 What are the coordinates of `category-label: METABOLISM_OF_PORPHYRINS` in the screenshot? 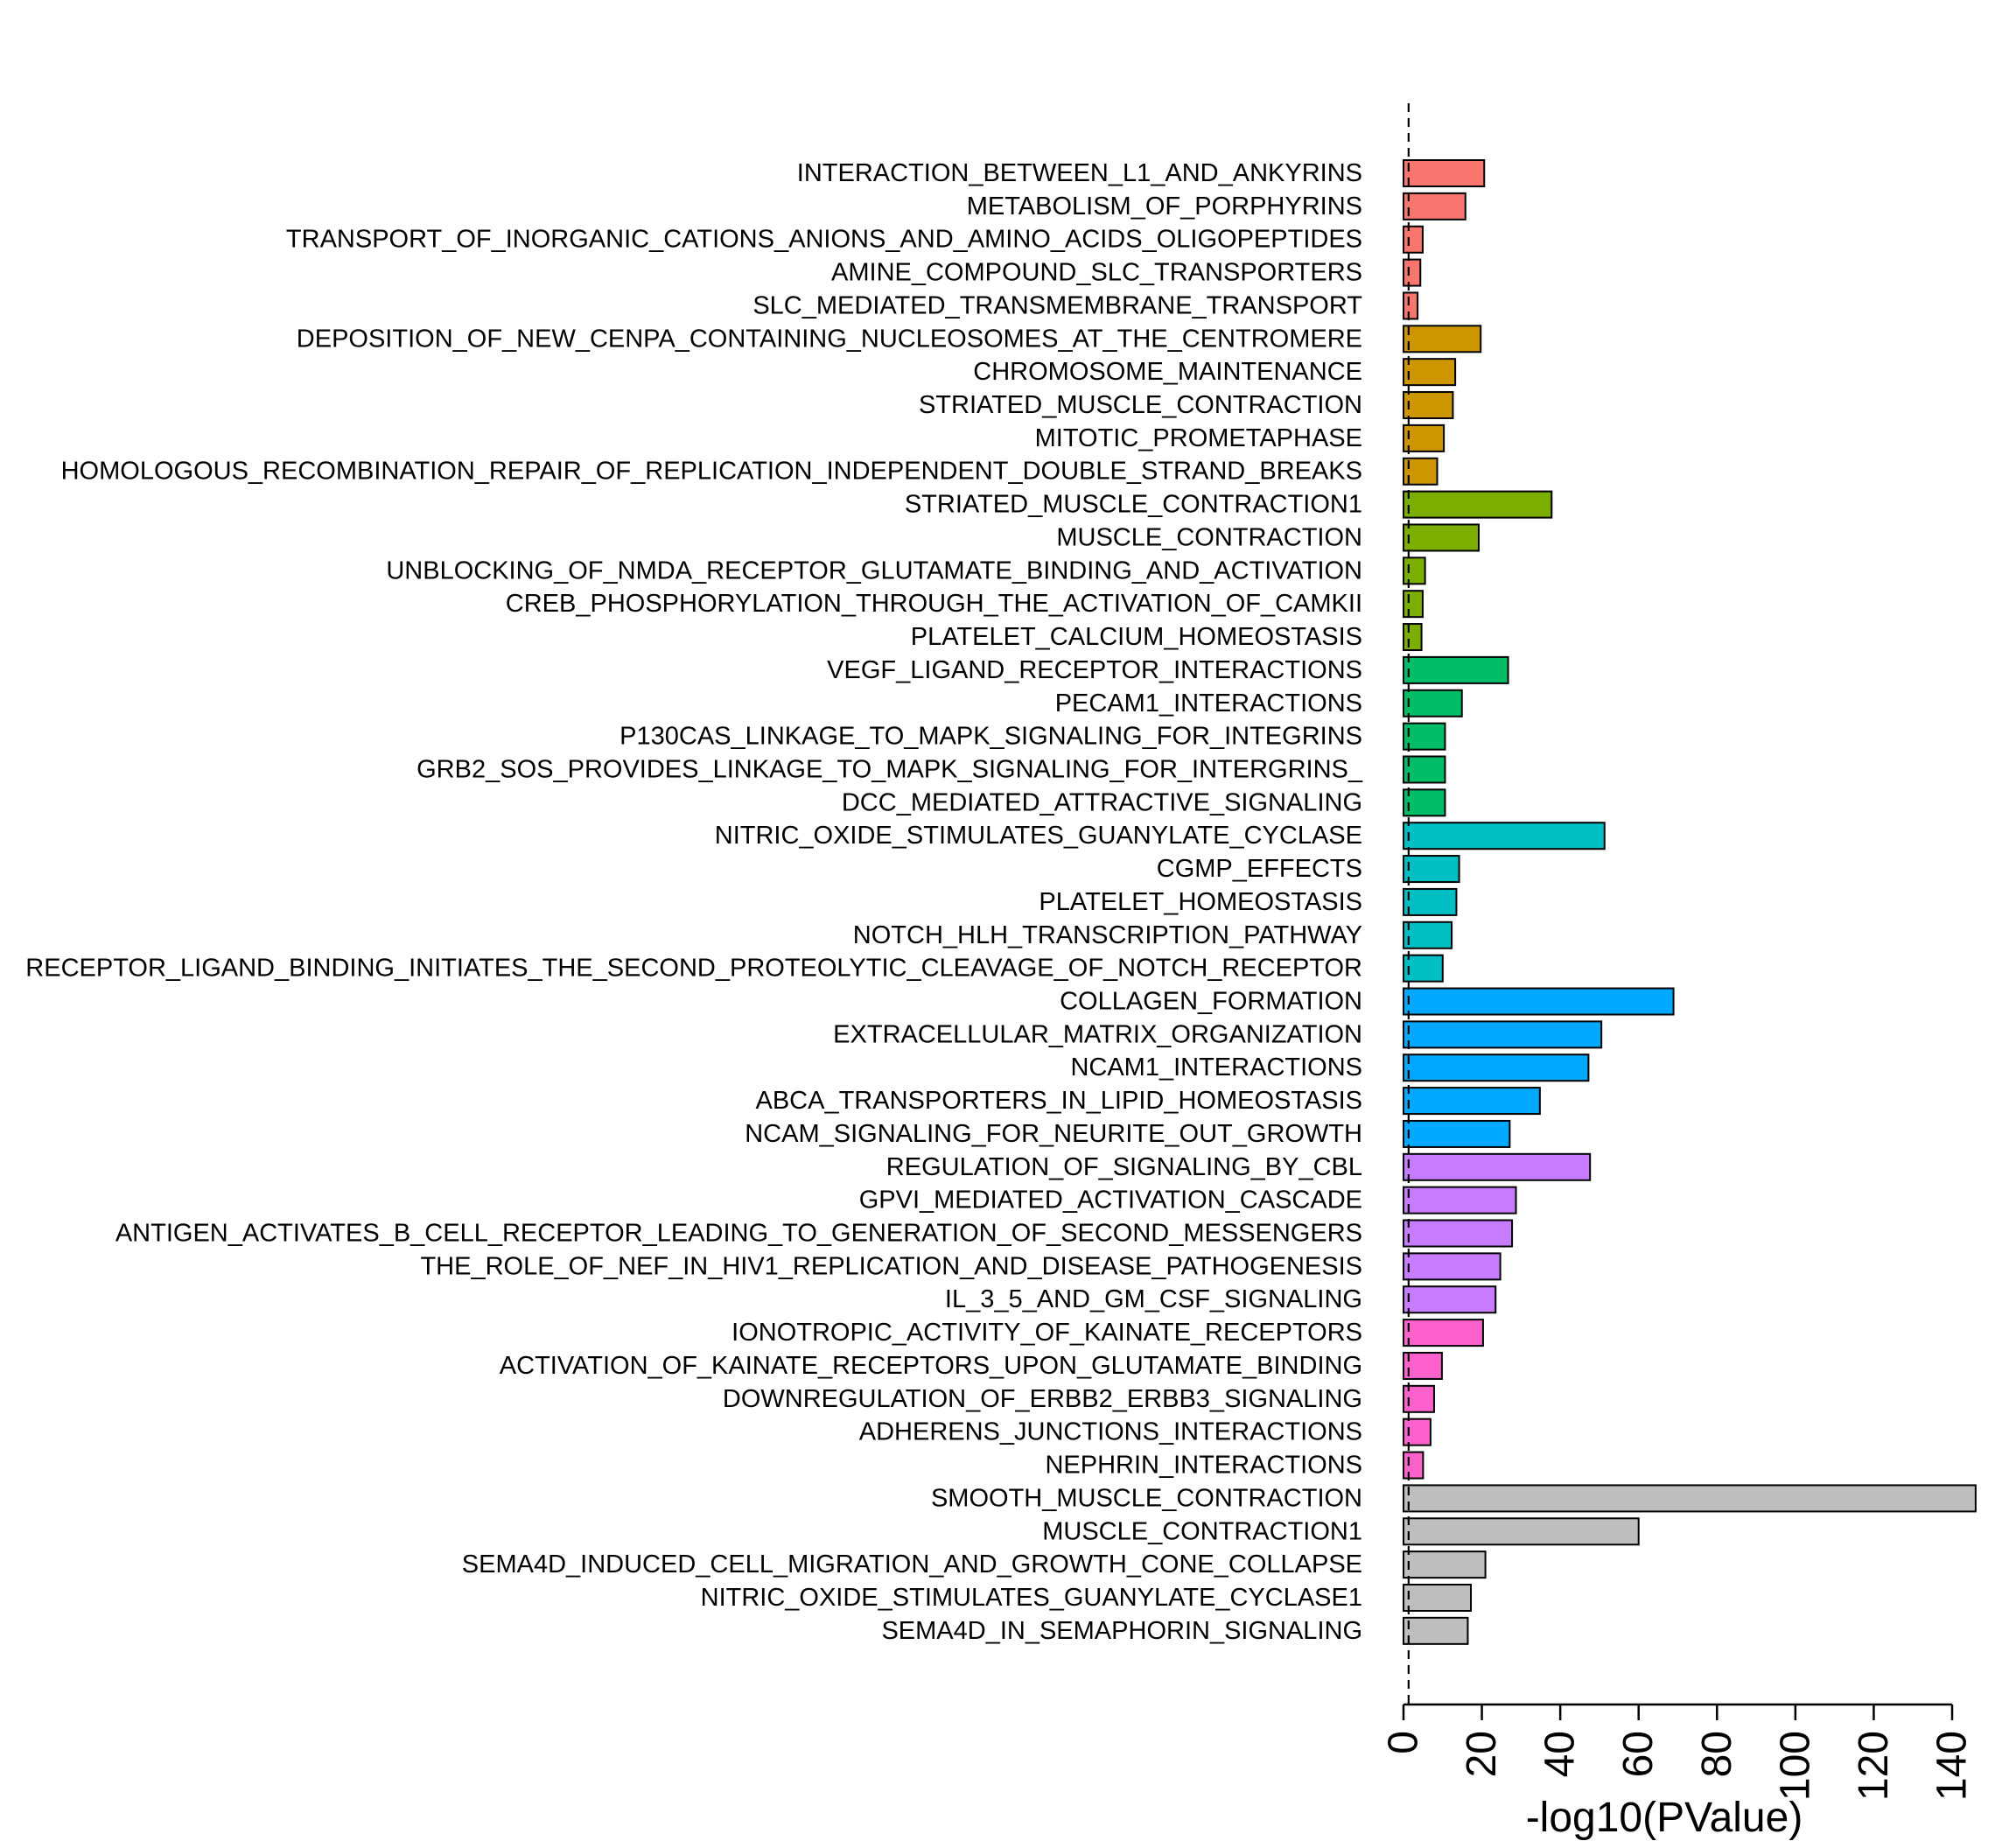 It's located at (1164, 206).